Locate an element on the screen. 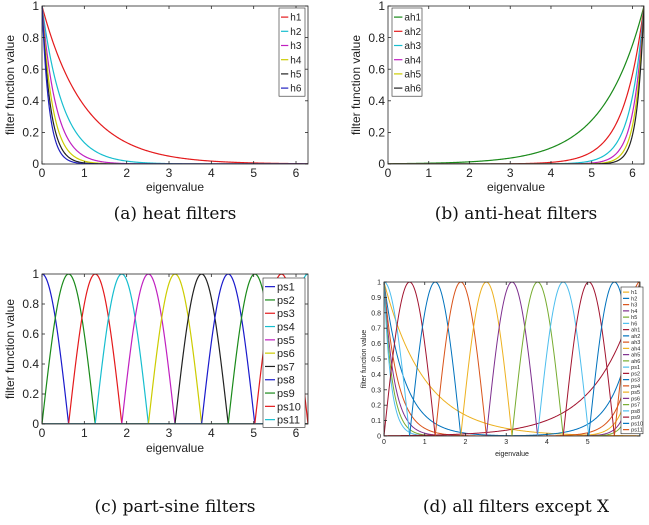  y-tick-label: 0.3 is located at coordinates (376, 390).